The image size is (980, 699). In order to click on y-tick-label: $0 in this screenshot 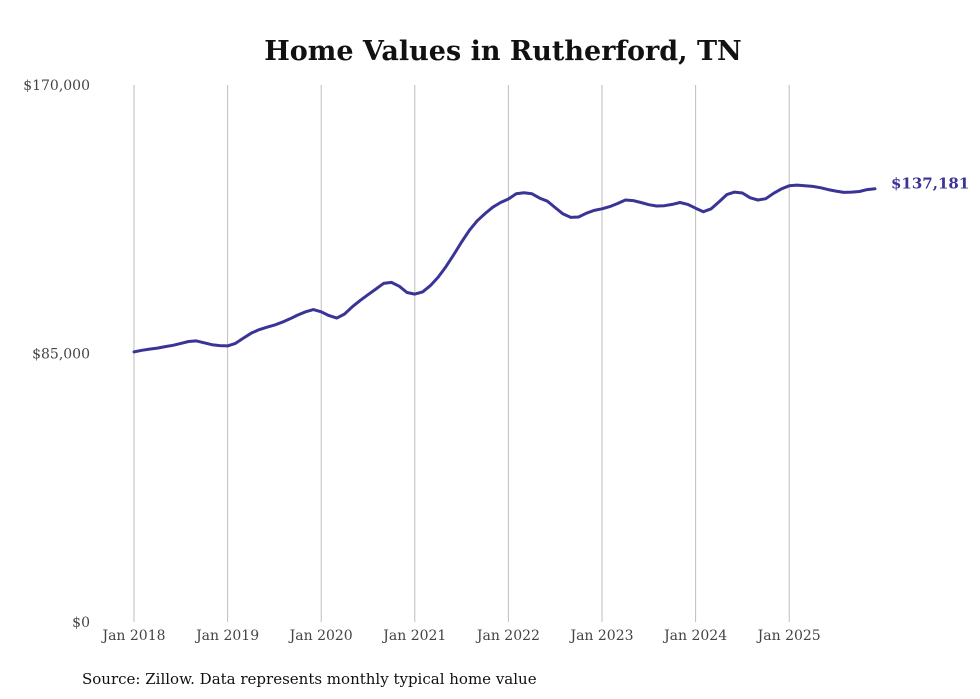, I will do `click(81, 623)`.